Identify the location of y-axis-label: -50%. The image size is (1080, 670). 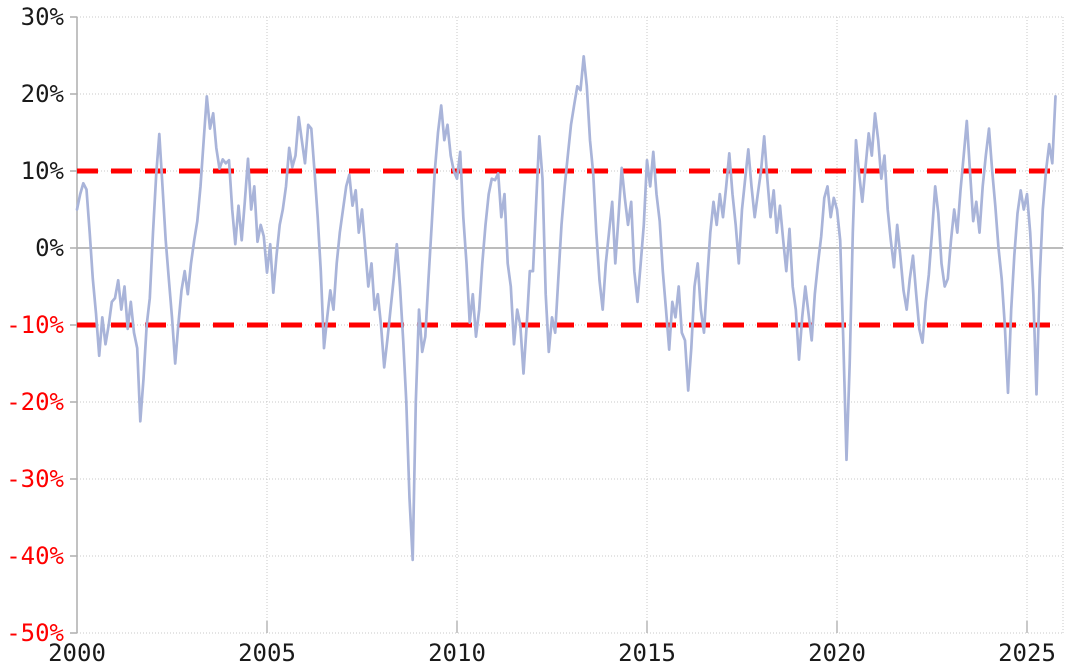
(35, 633).